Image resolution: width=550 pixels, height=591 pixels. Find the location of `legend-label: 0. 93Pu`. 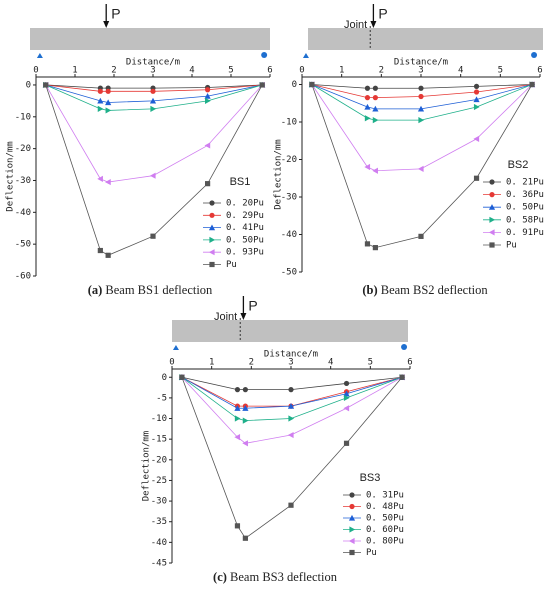

legend-label: 0. 93Pu is located at coordinates (245, 253).